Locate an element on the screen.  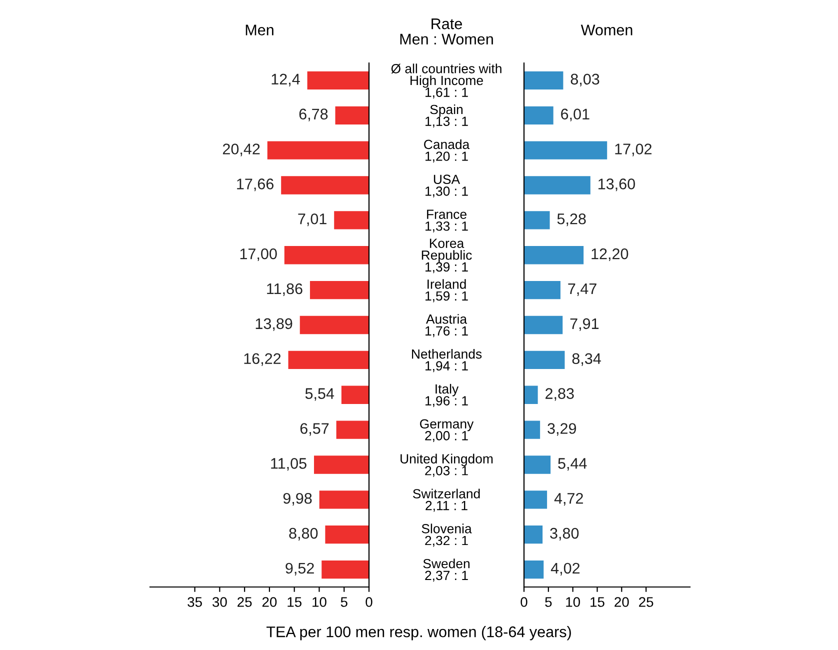
data-label: 8,03 is located at coordinates (585, 80).